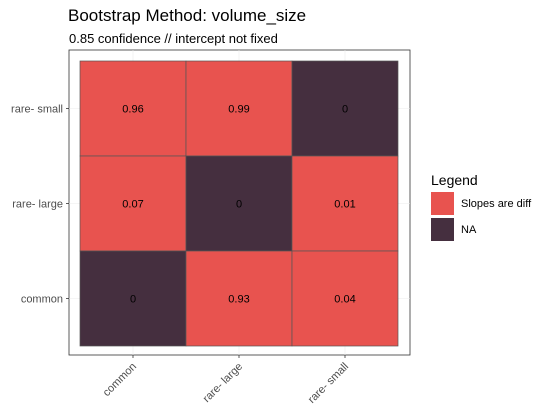 The height and width of the screenshot is (415, 551). I want to click on legend-title: Legend, so click(454, 180).